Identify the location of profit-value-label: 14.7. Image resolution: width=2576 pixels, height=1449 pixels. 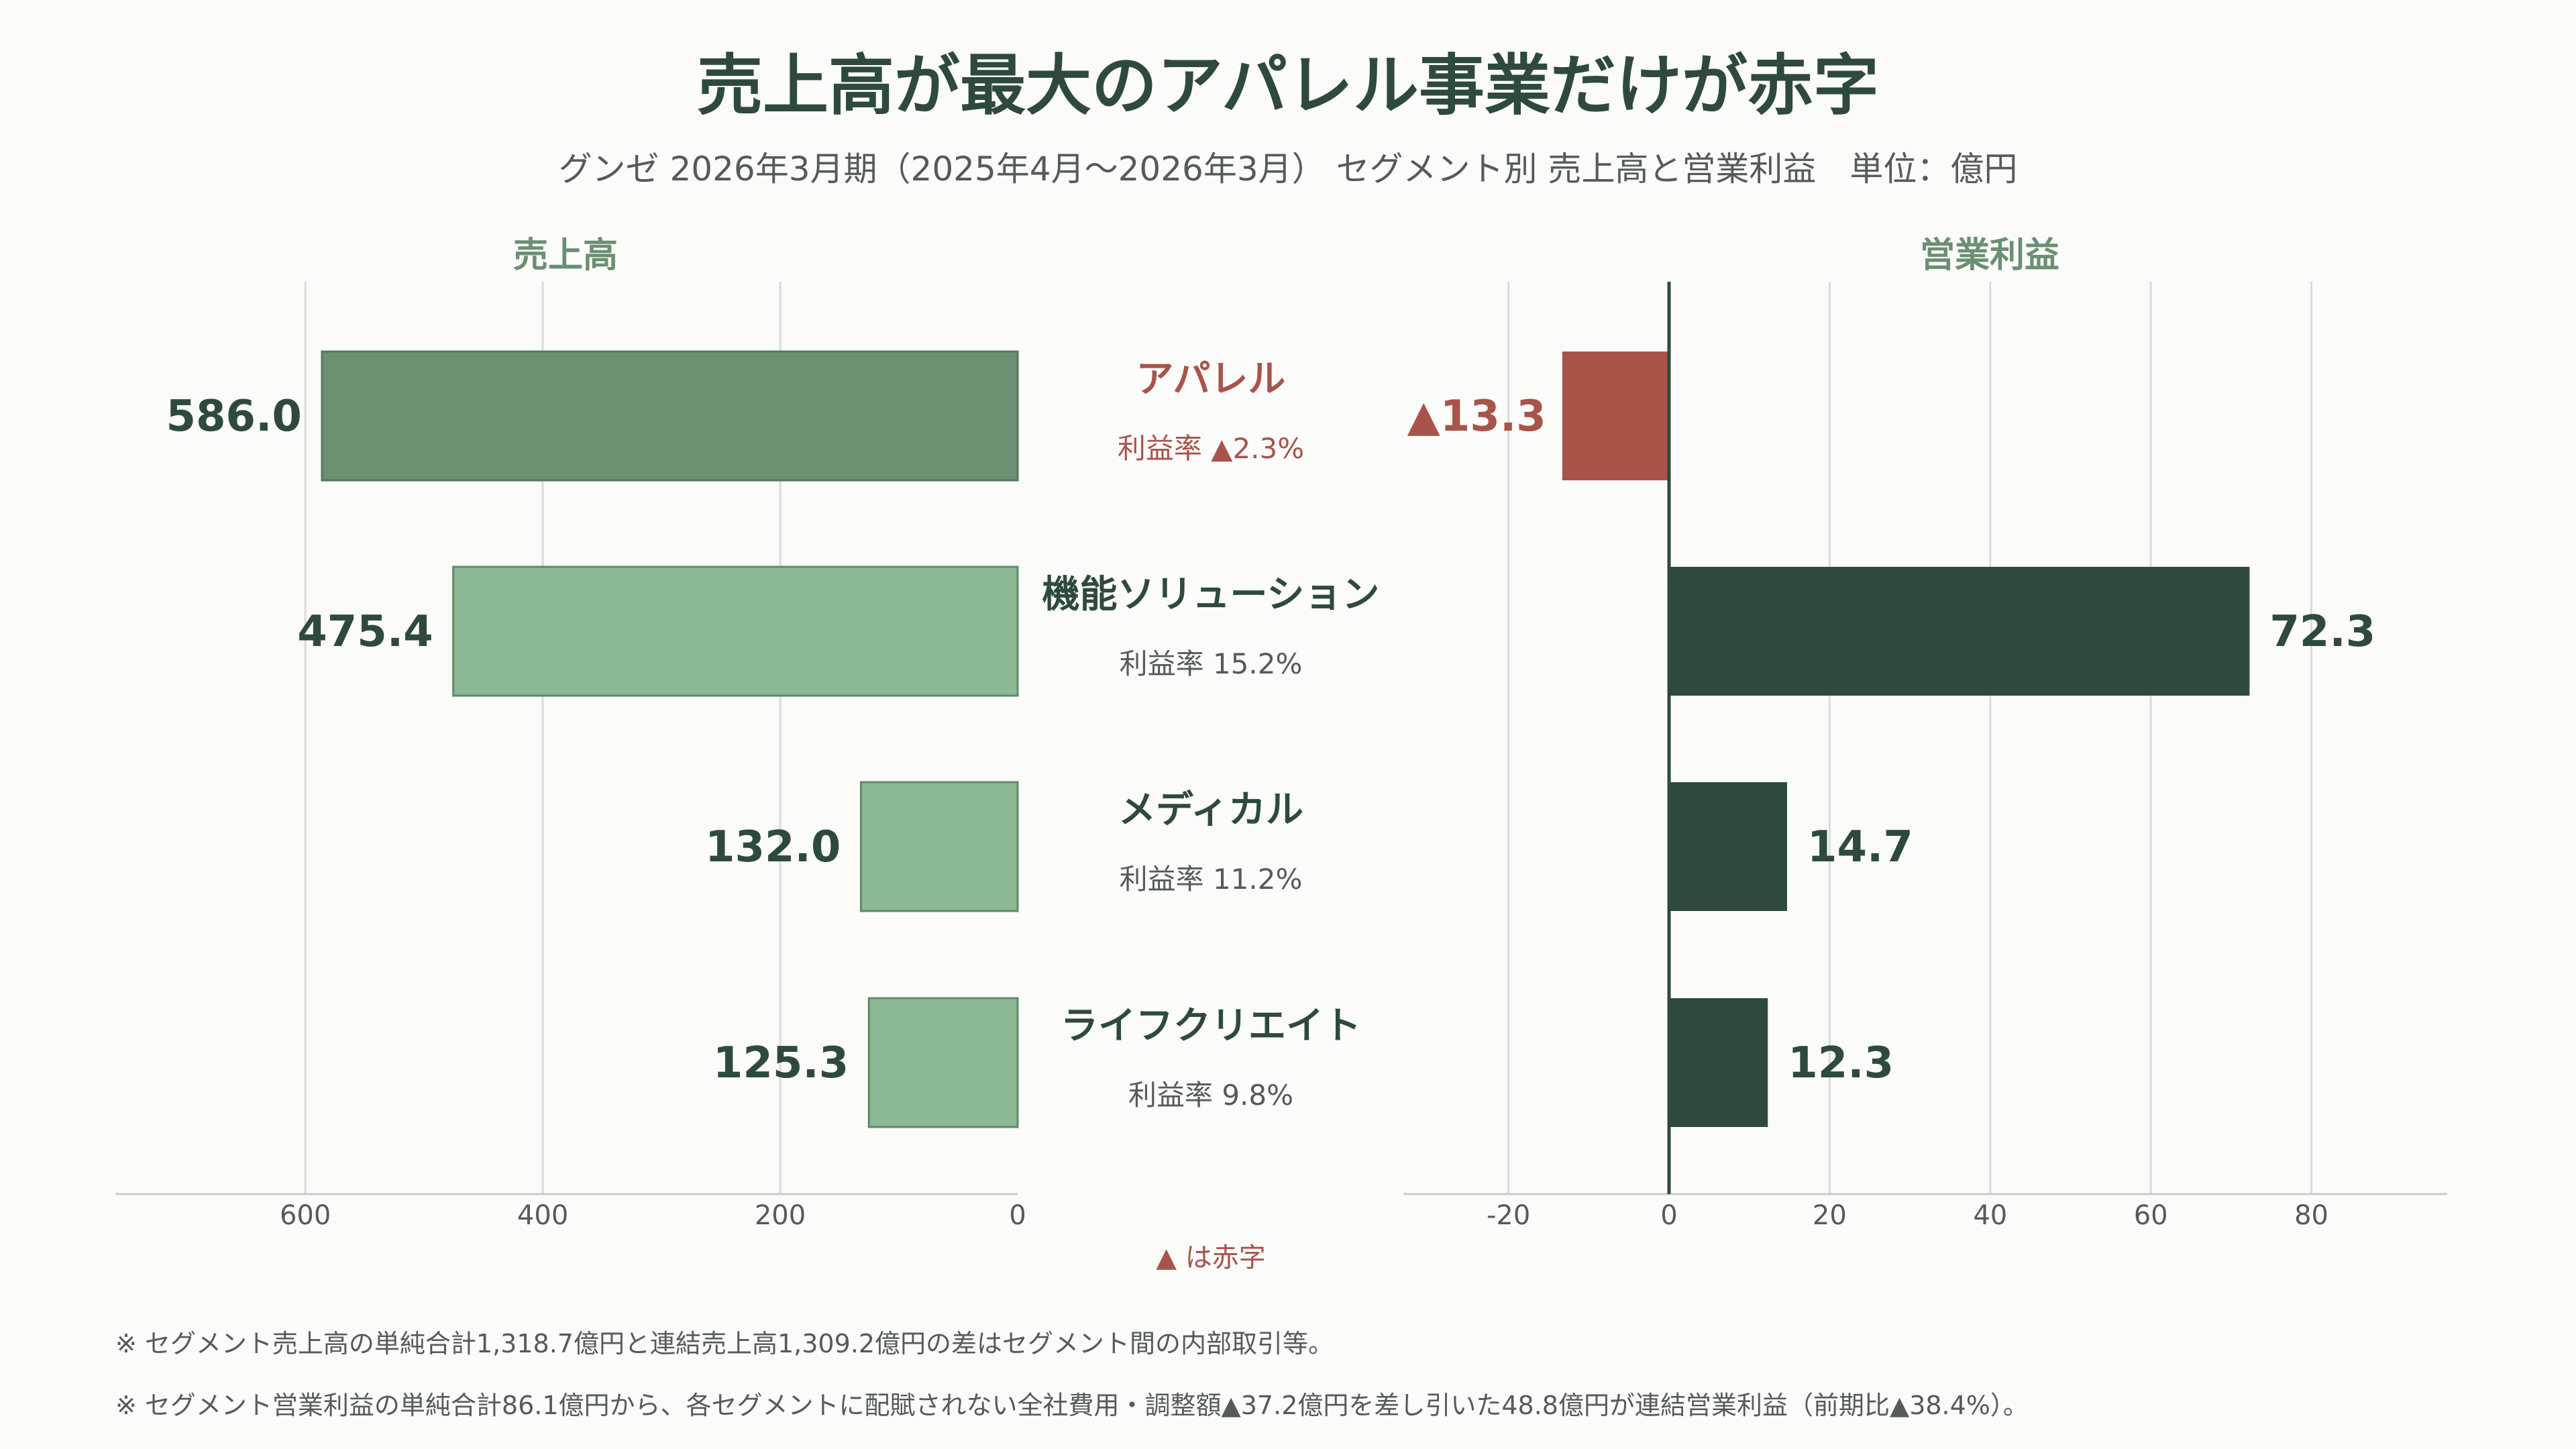
(1860, 847).